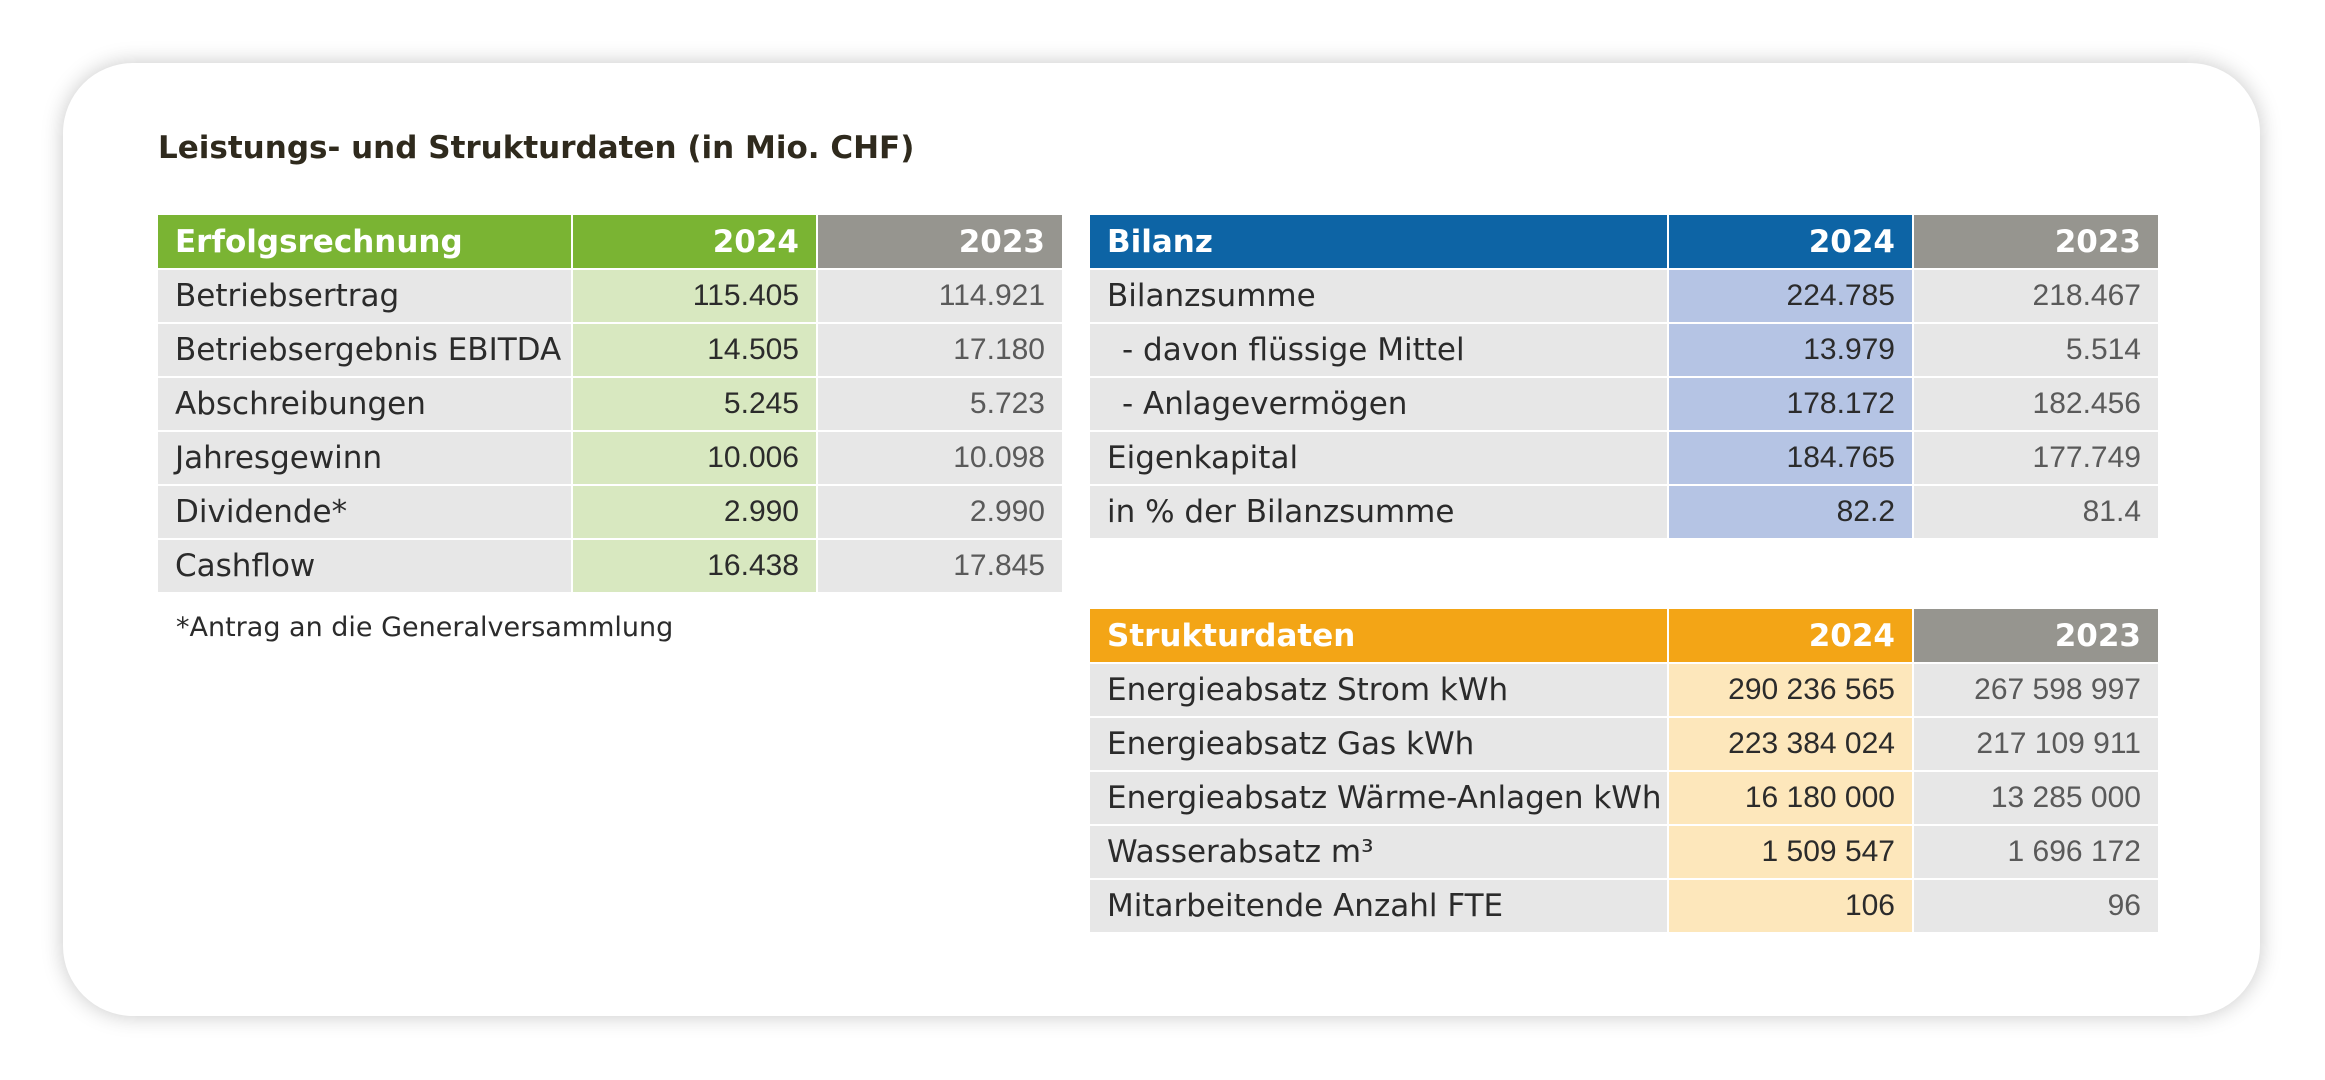  I want to click on row-label: Bilanzsumme, so click(1379, 296).